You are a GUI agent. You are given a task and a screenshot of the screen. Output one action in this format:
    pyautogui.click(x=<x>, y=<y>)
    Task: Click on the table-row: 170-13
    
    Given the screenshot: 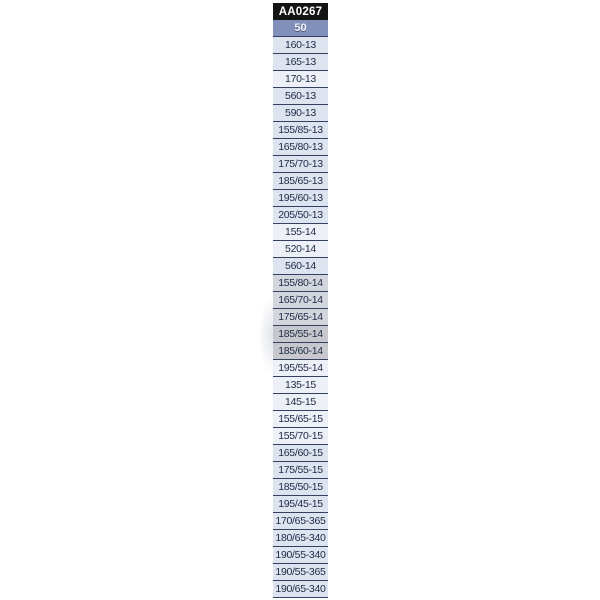 What is the action you would take?
    pyautogui.click(x=300, y=79)
    